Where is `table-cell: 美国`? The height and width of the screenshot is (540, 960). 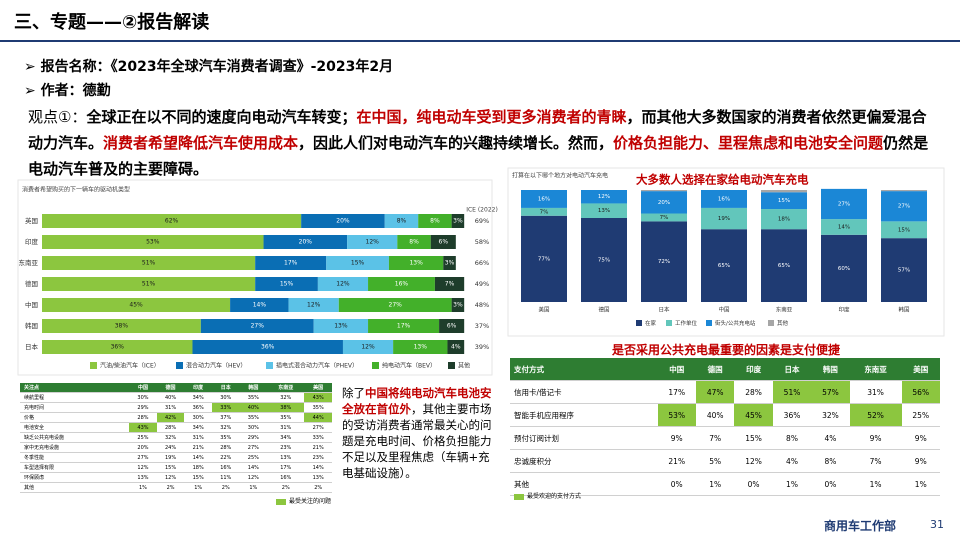 table-cell: 美国 is located at coordinates (318, 388).